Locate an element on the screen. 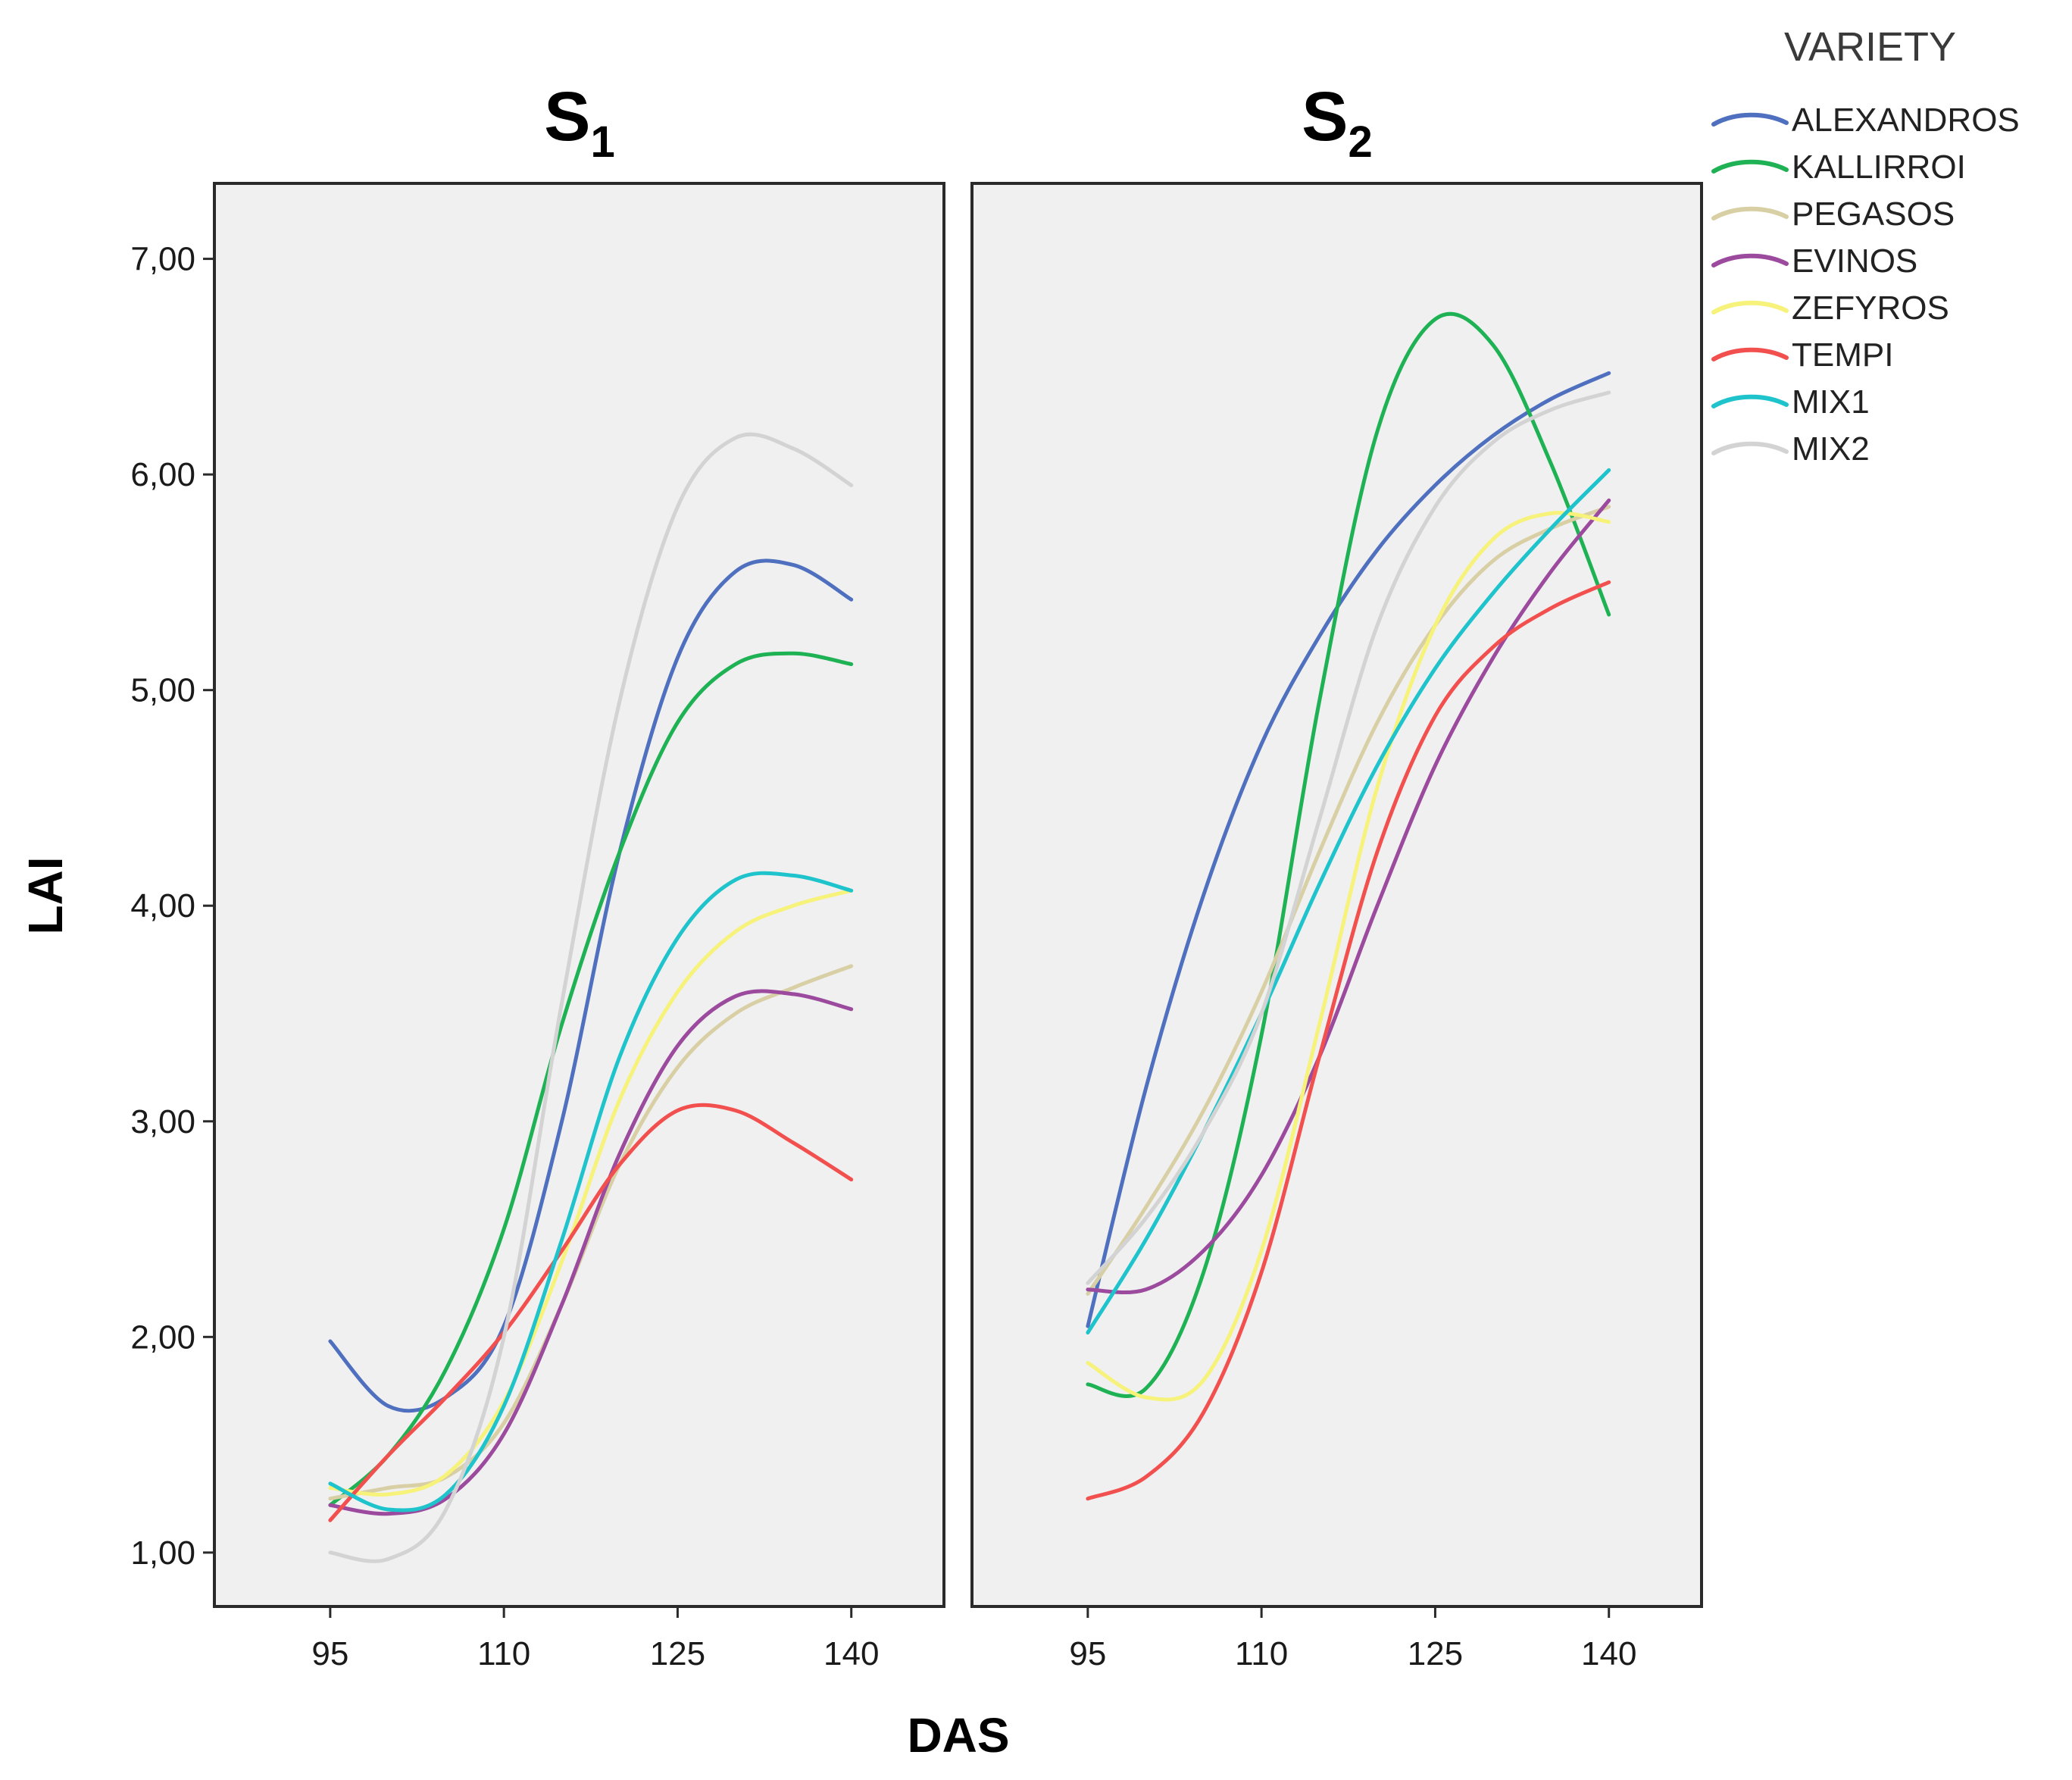 The image size is (2072, 1780). series-line-kallirroi-panel-s1 is located at coordinates (591, 1079).